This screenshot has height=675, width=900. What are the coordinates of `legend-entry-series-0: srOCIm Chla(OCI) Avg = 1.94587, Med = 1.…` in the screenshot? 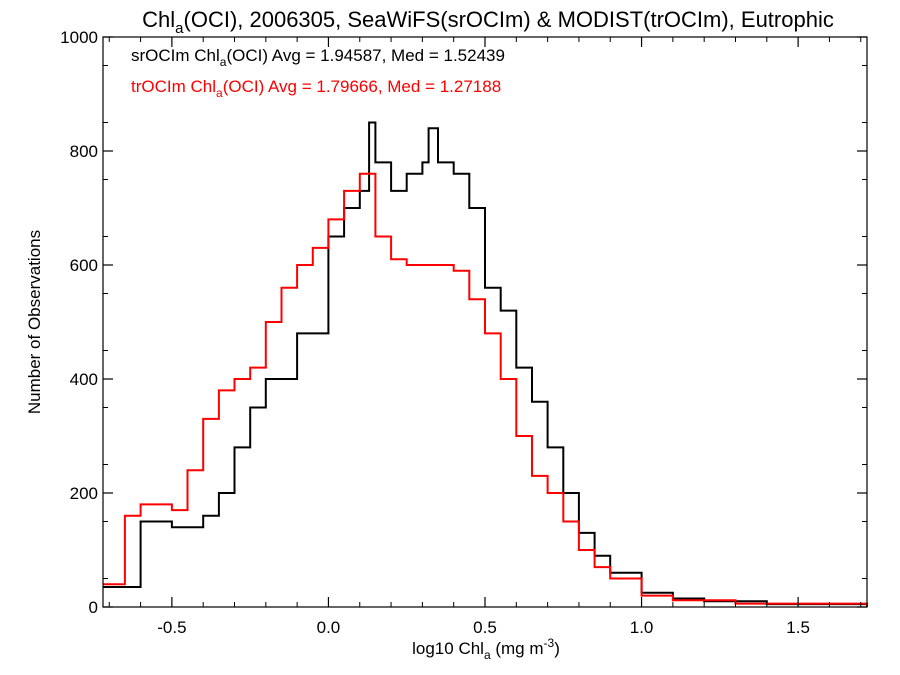 It's located at (318, 57).